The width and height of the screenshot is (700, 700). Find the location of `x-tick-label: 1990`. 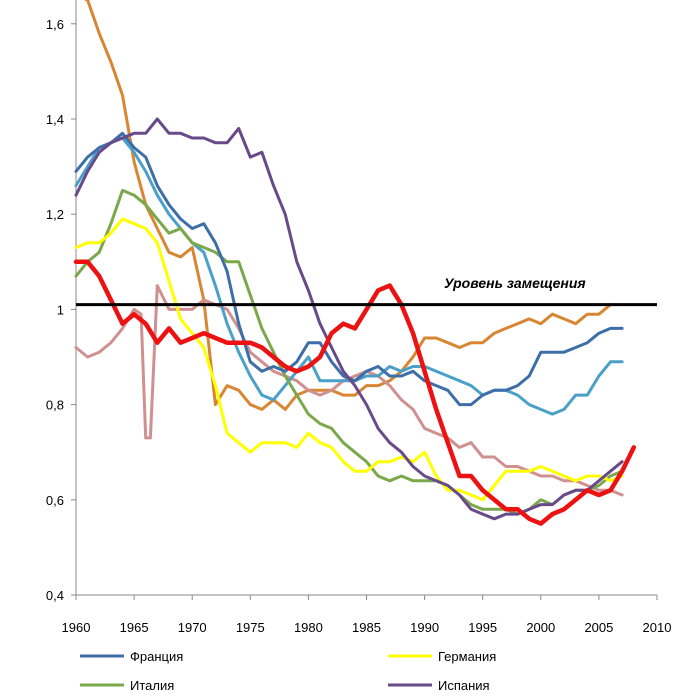

x-tick-label: 1990 is located at coordinates (424, 627).